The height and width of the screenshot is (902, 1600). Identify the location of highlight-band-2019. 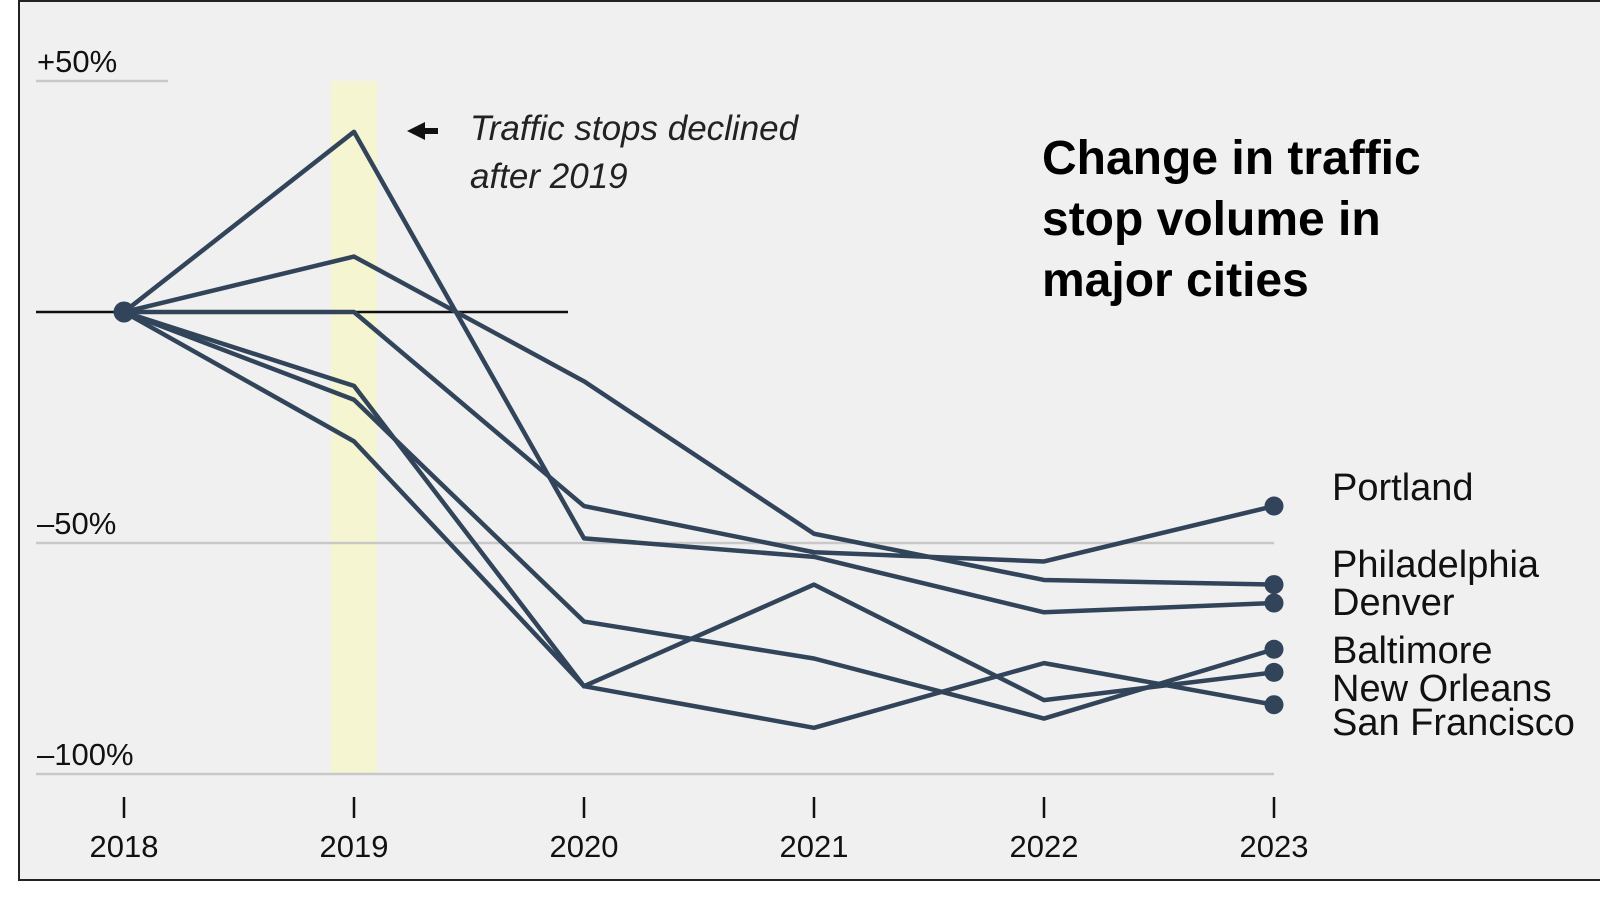
(354, 427).